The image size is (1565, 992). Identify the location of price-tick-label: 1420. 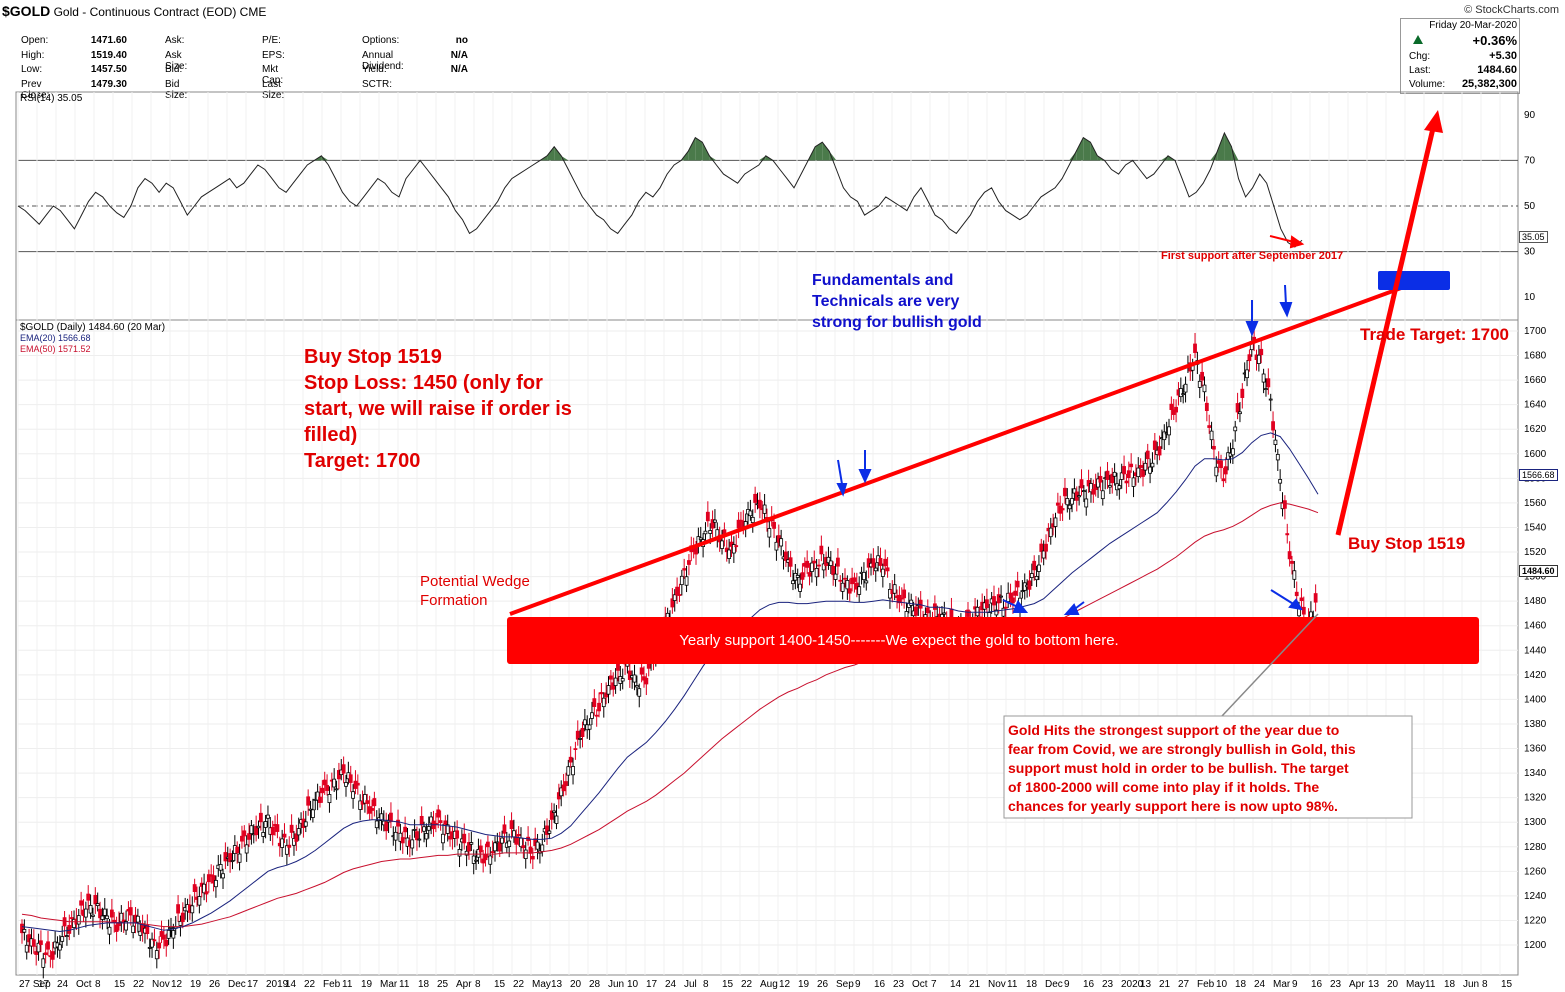
(1535, 675).